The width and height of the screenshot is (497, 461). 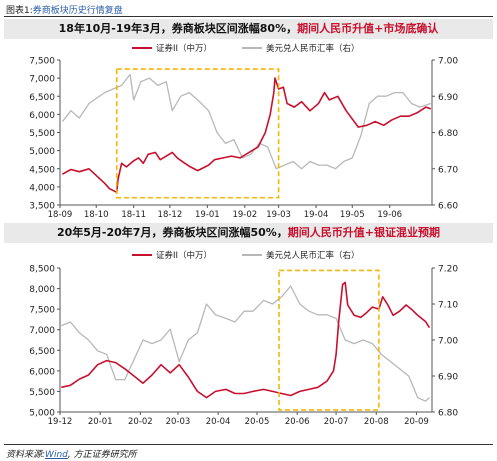 I want to click on x-tick-label: 19-12, so click(x=60, y=422).